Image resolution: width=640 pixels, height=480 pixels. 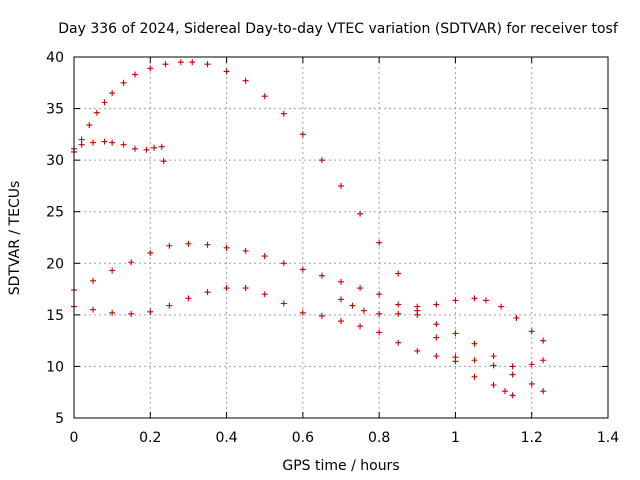 I want to click on x-axis-label: GPS time / hours, so click(x=340, y=466).